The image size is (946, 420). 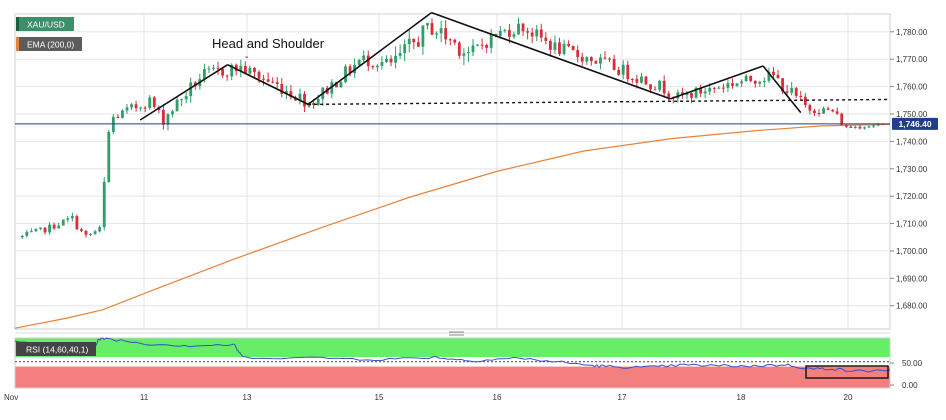 I want to click on price-tick-label: 1,720.00, so click(x=912, y=196).